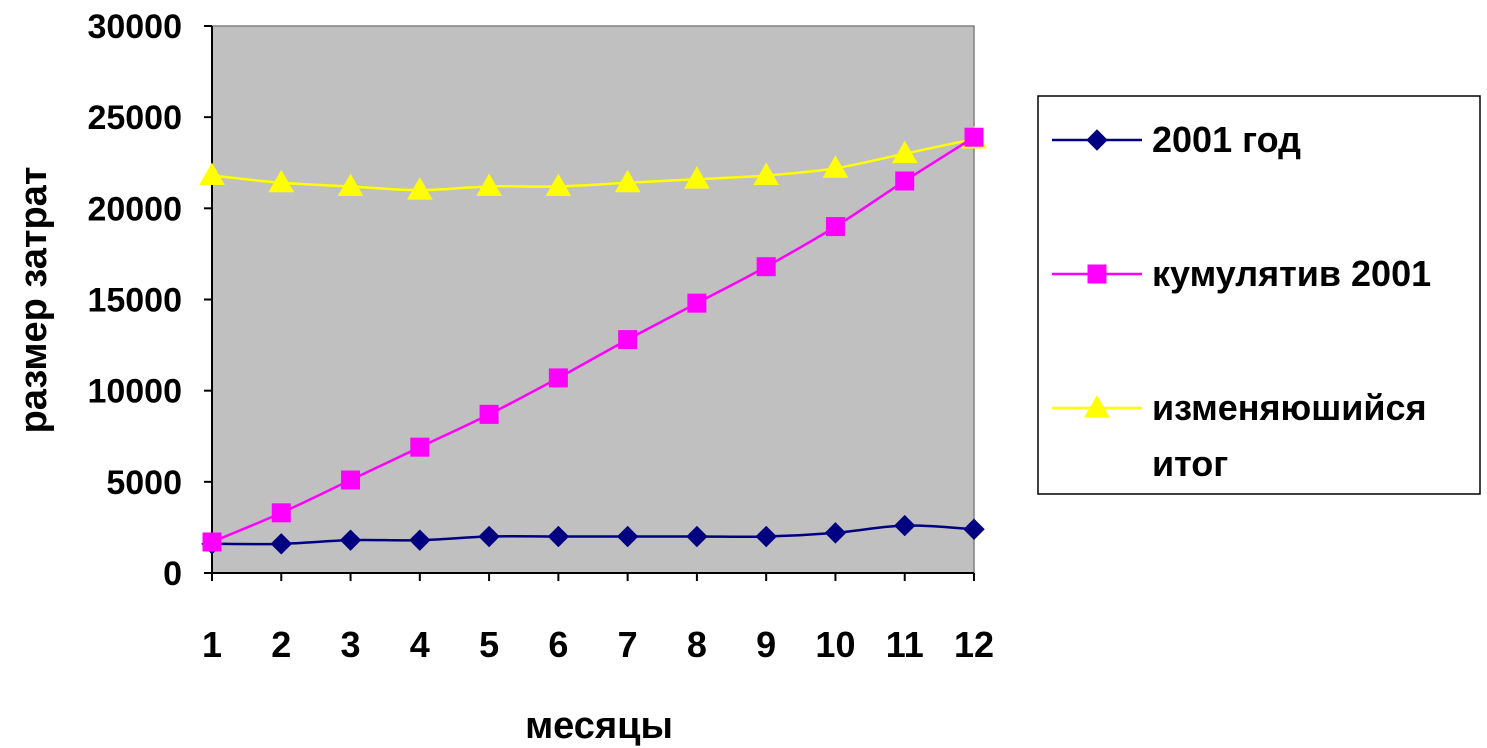 This screenshot has width=1487, height=748. What do you see at coordinates (144, 483) in the screenshot?
I see `y-tick-label: 5000` at bounding box center [144, 483].